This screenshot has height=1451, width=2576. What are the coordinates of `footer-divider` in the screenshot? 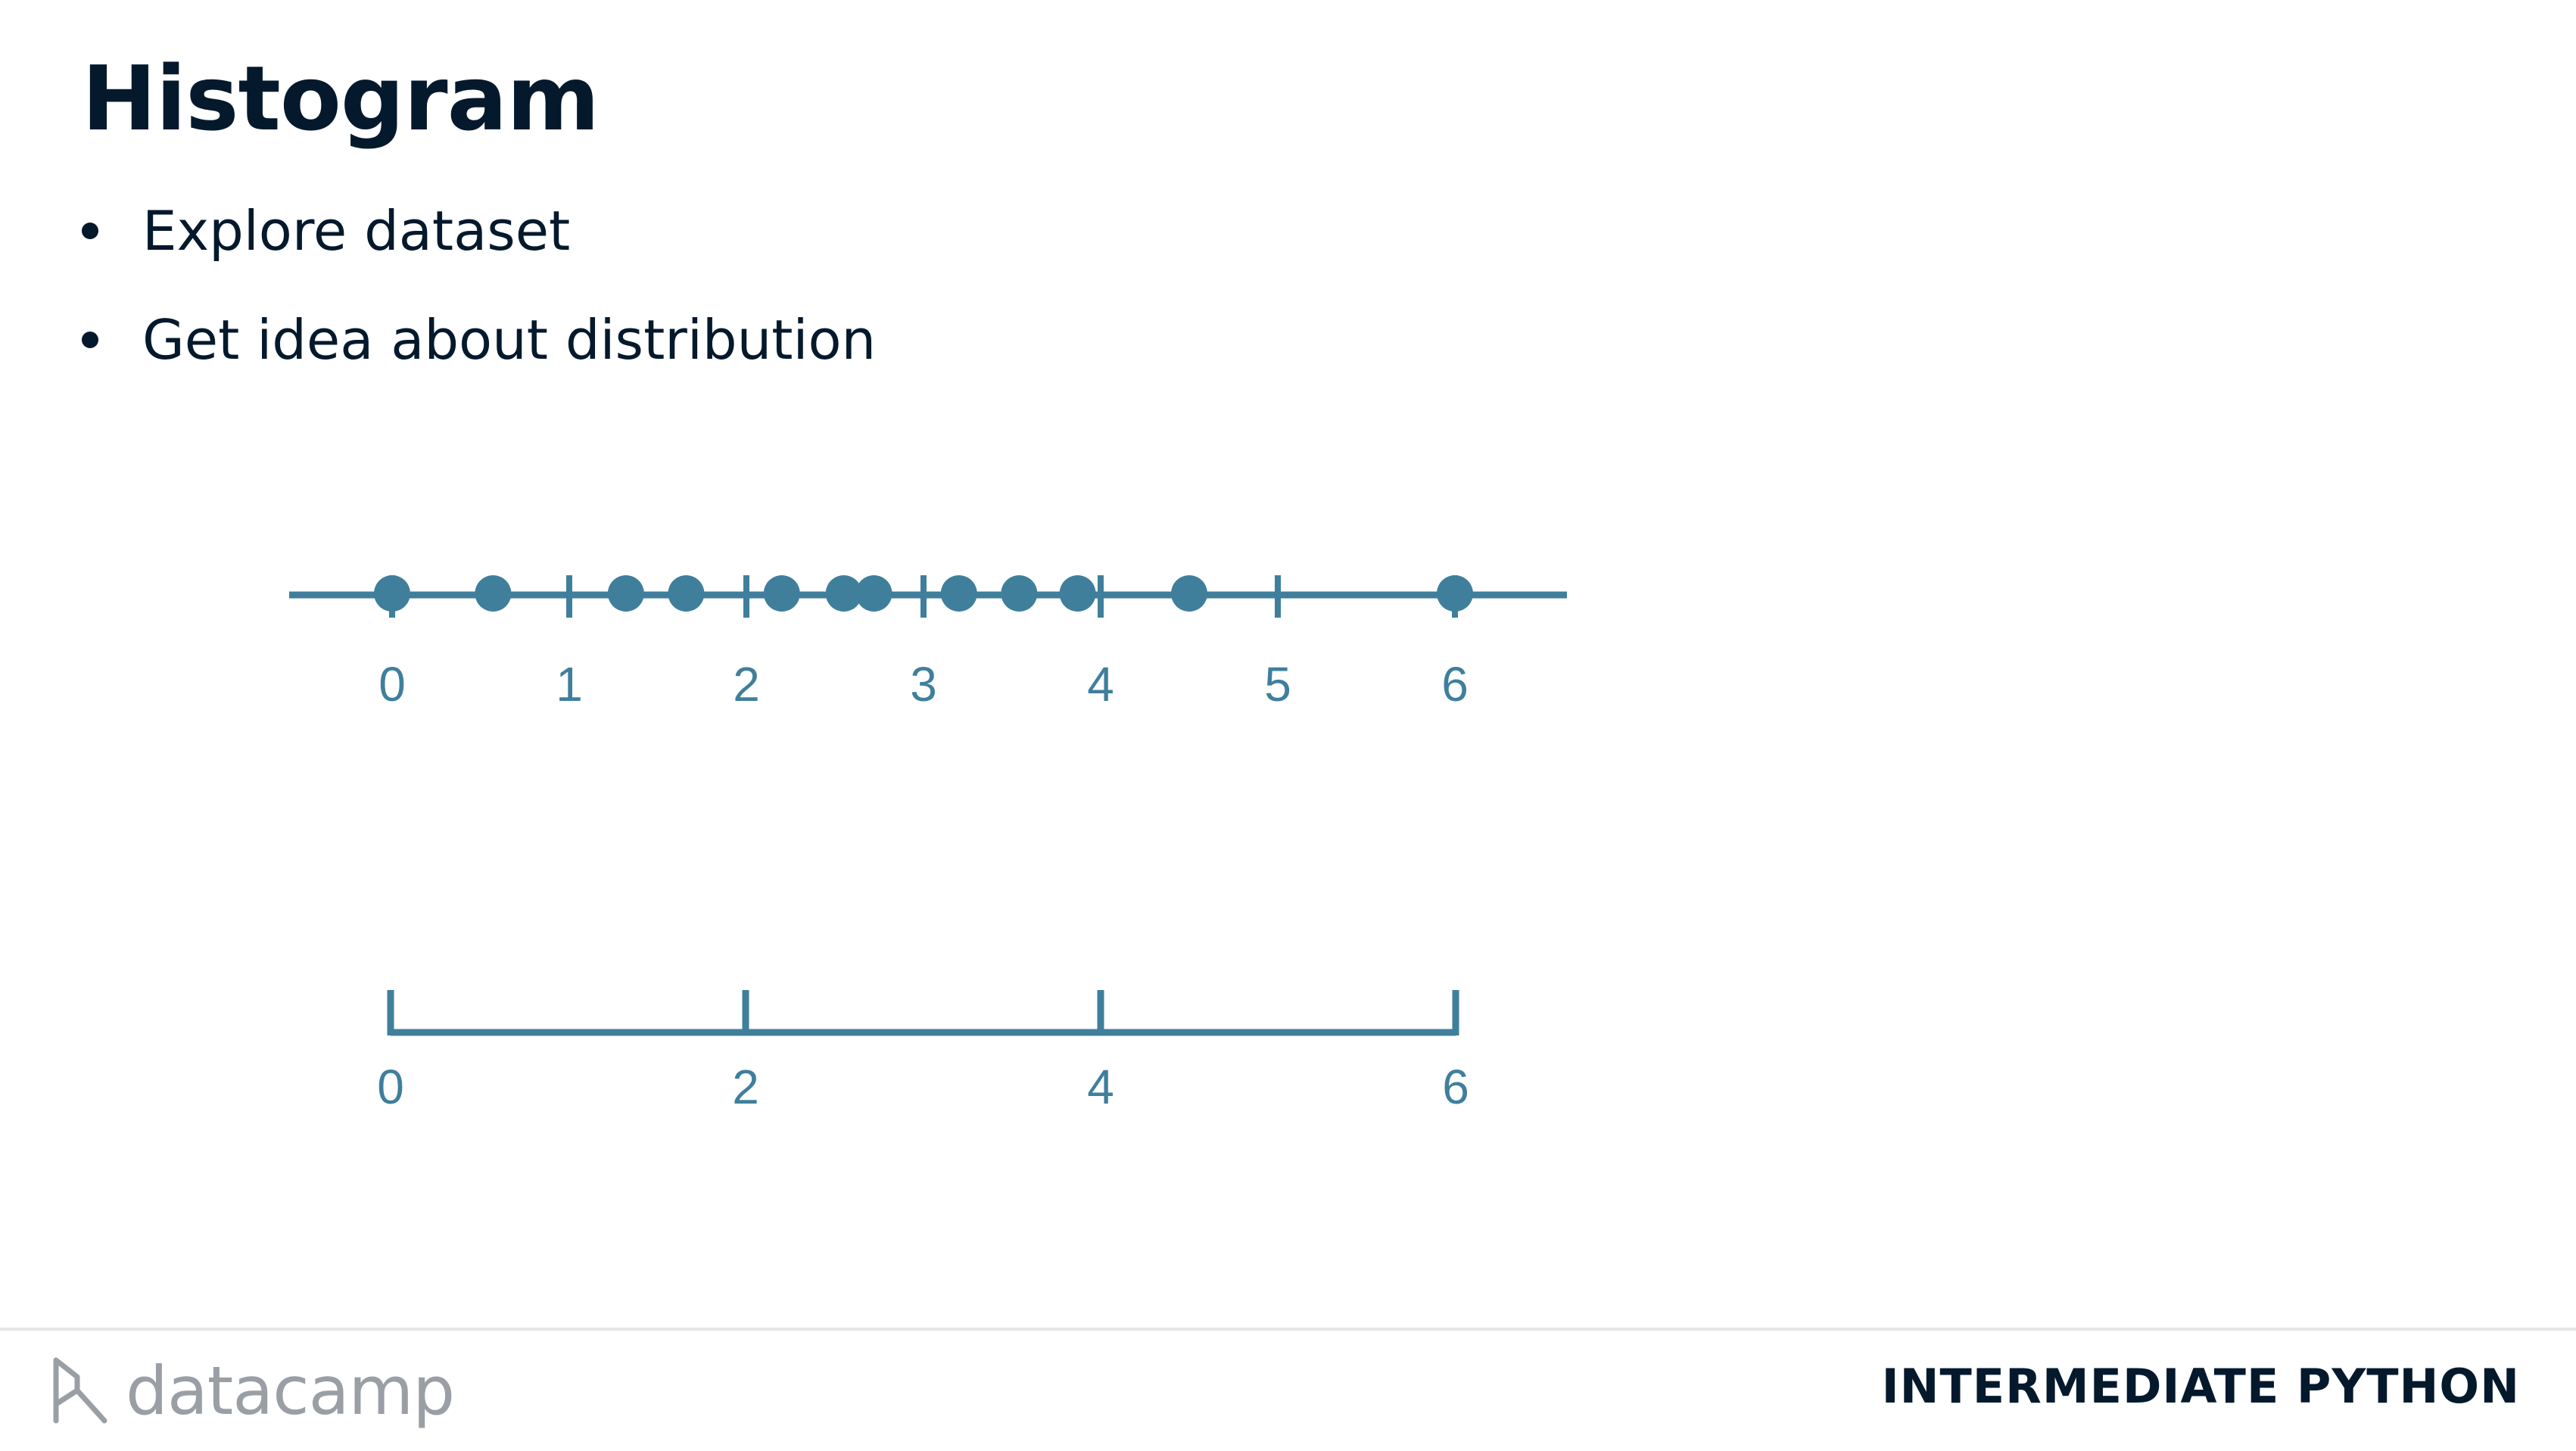 It's located at (1288, 1329).